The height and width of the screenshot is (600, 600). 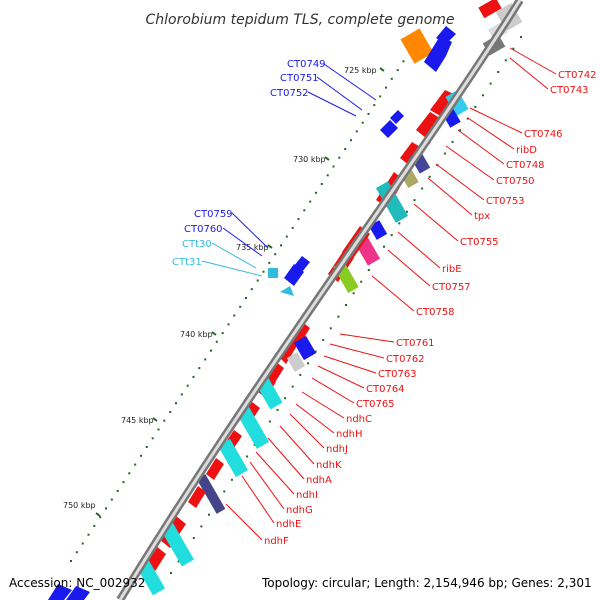 What do you see at coordinates (411, 154) in the screenshot?
I see `cds-ct0750b` at bounding box center [411, 154].